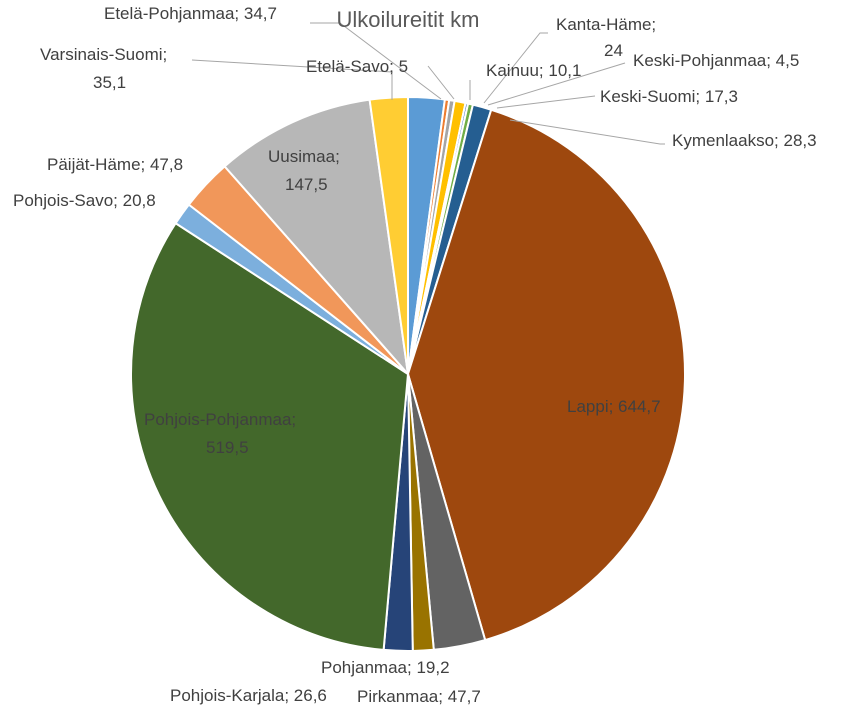  What do you see at coordinates (546, 102) in the screenshot?
I see `leader-line-keski-suomi` at bounding box center [546, 102].